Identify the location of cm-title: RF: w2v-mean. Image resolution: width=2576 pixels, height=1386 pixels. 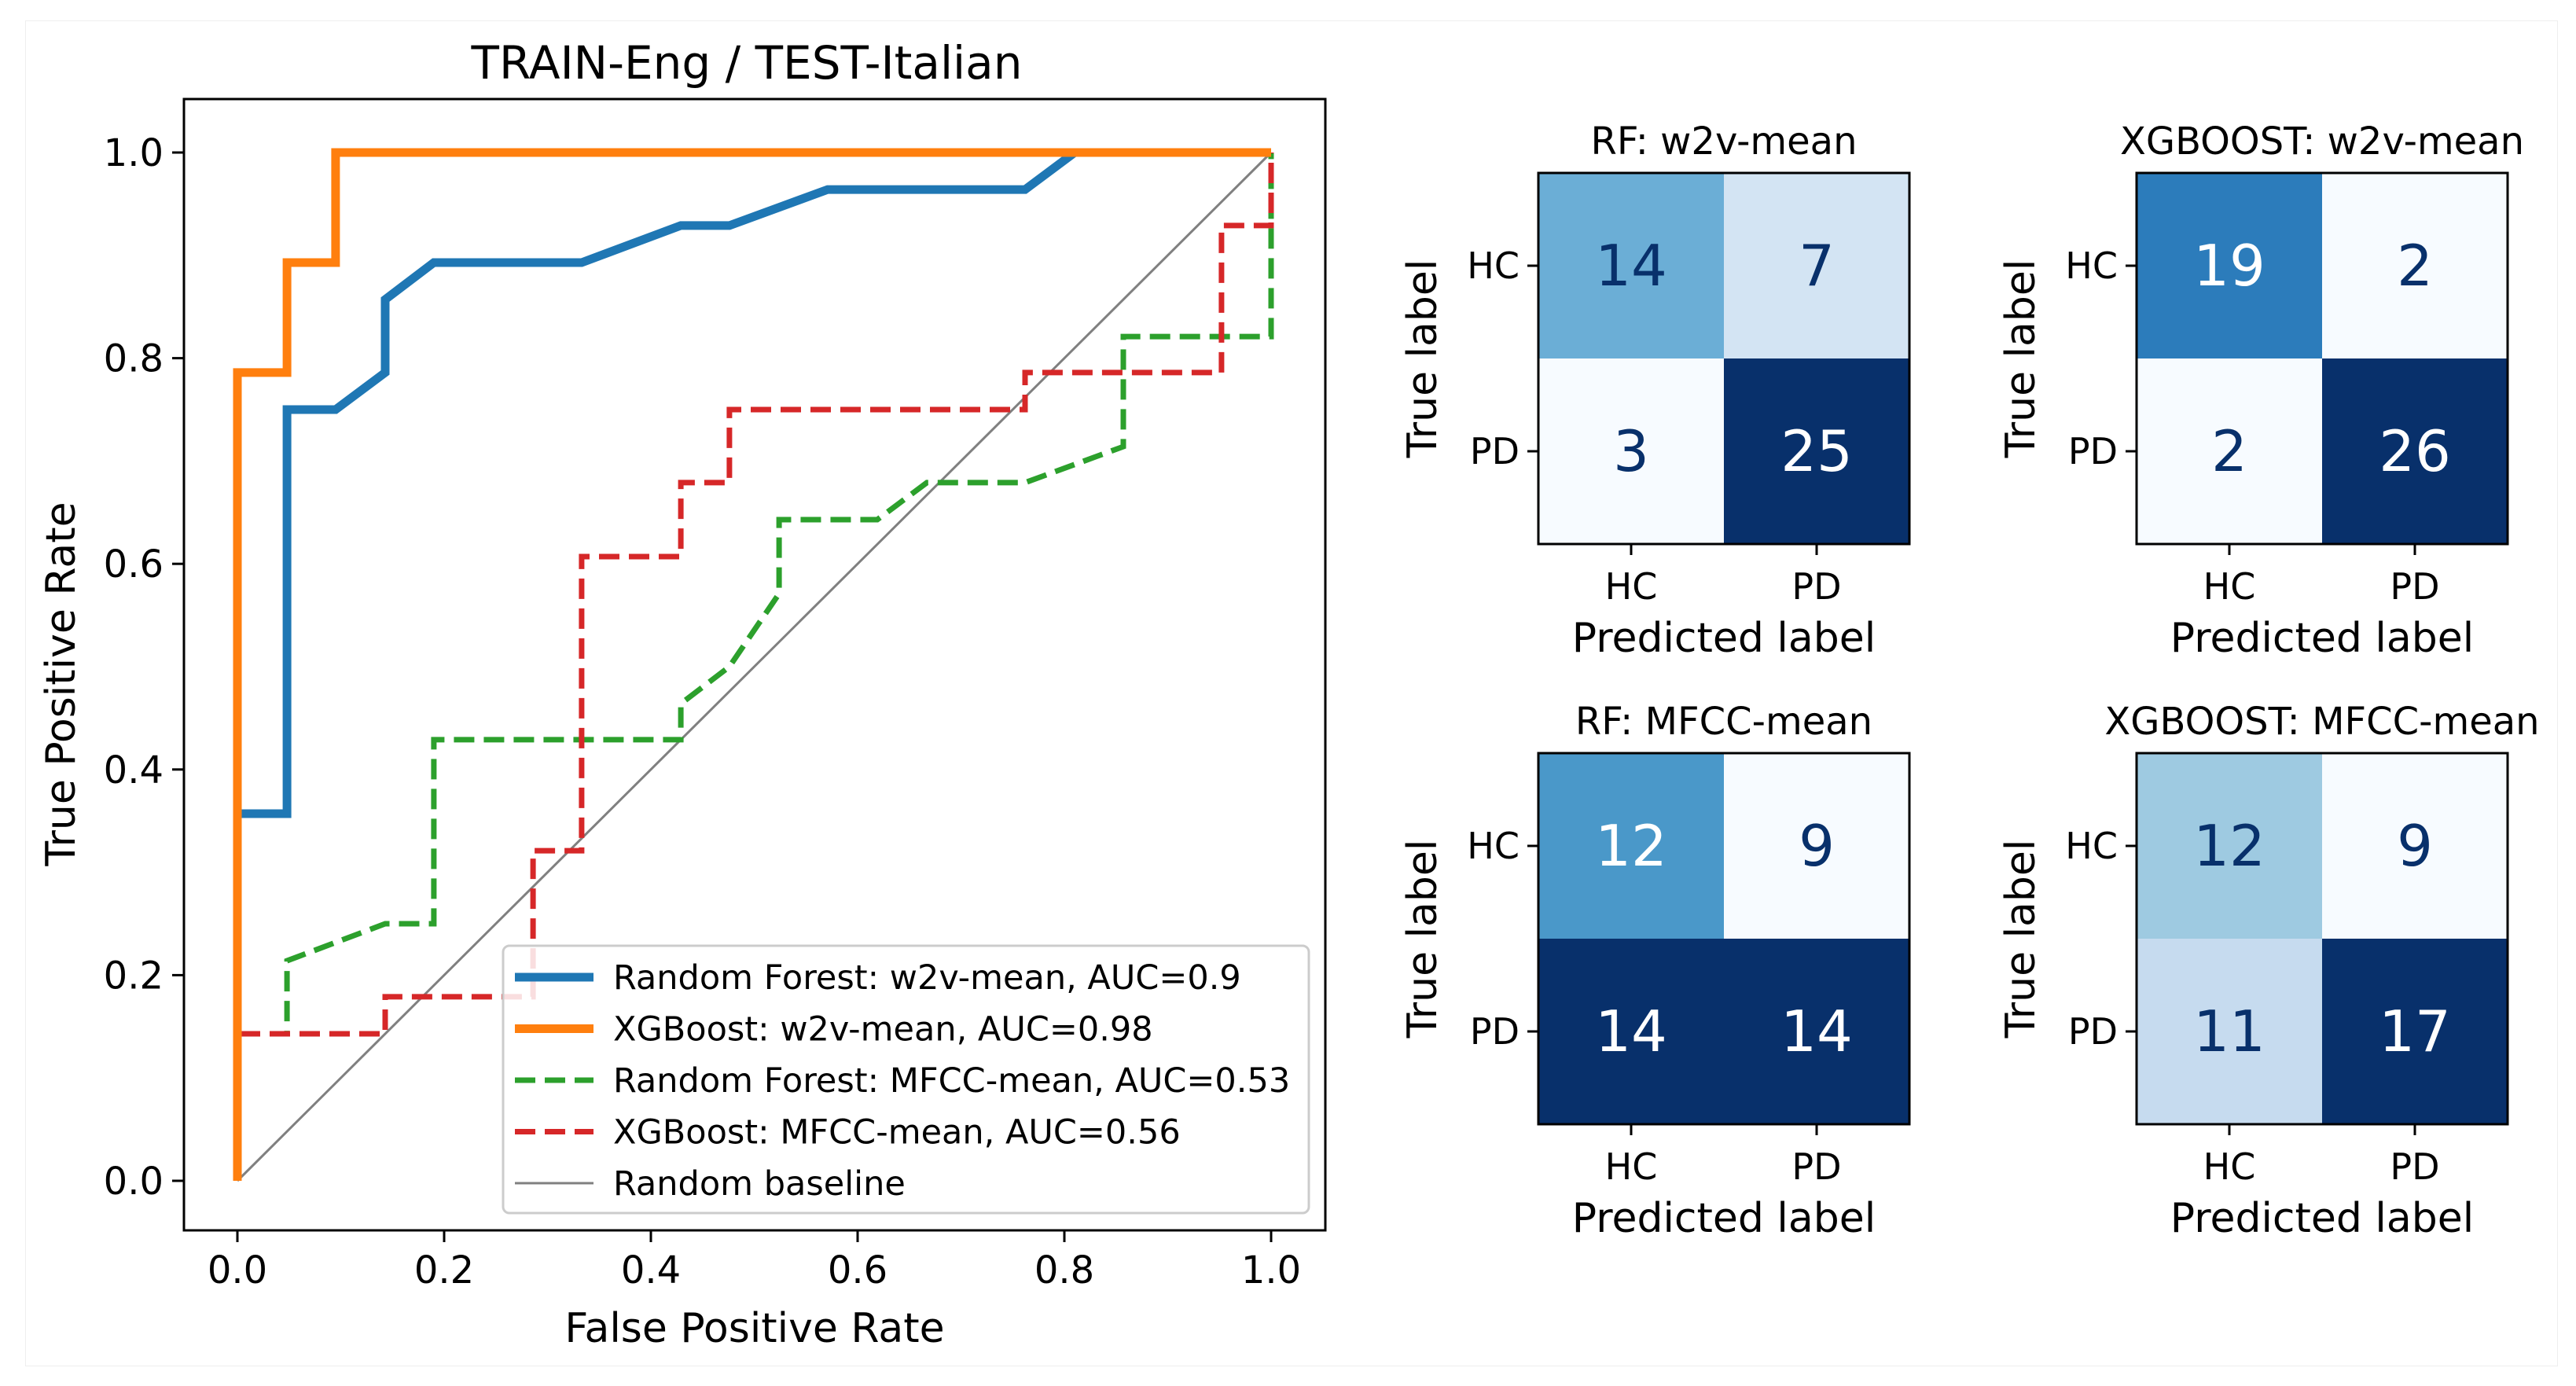
(1723, 142).